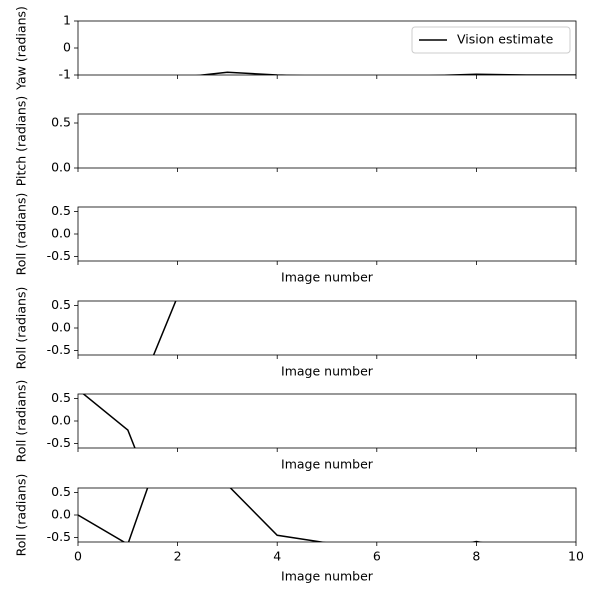 Image resolution: width=600 pixels, height=600 pixels. Describe the element at coordinates (67, 47) in the screenshot. I see `y-tick-label: 0` at that location.